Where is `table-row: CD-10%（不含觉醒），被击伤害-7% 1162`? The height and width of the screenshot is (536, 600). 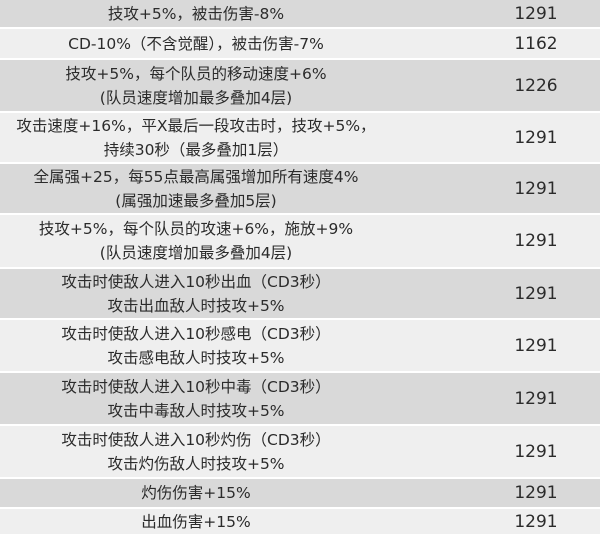 table-row: CD-10%（不含觉醒），被击伤害-7% 1162 is located at coordinates (300, 44).